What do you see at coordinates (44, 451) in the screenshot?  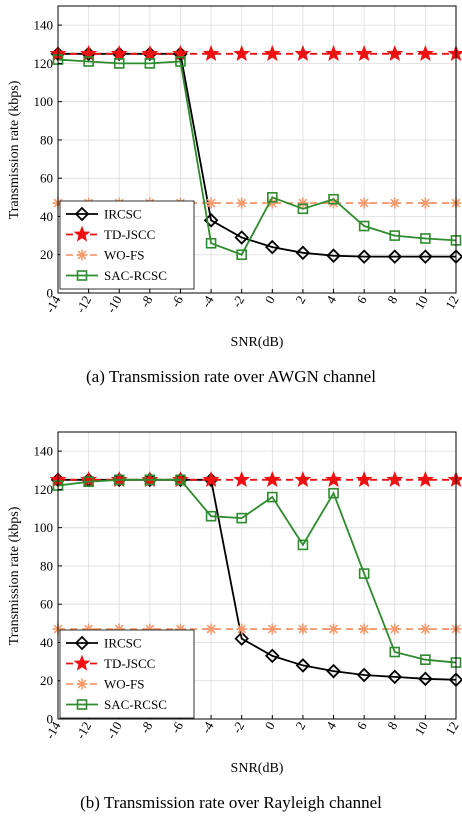 I see `y-tick-label: 140` at bounding box center [44, 451].